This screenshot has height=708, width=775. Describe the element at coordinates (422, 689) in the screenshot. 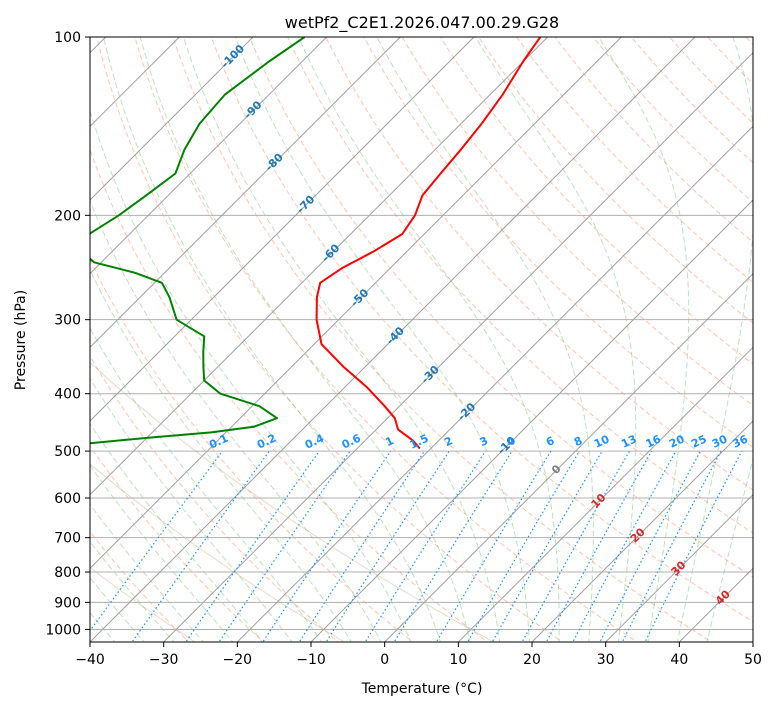

I see `x-axis-title: Temperature (°C)` at that location.